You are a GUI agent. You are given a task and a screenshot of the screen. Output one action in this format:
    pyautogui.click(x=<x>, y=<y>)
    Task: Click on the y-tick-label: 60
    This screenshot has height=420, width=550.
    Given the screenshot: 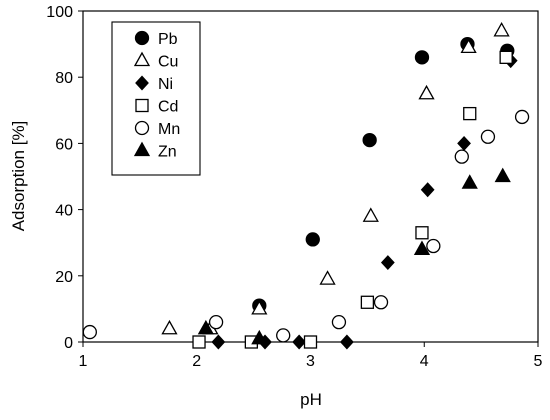 What is the action you would take?
    pyautogui.click(x=64, y=144)
    